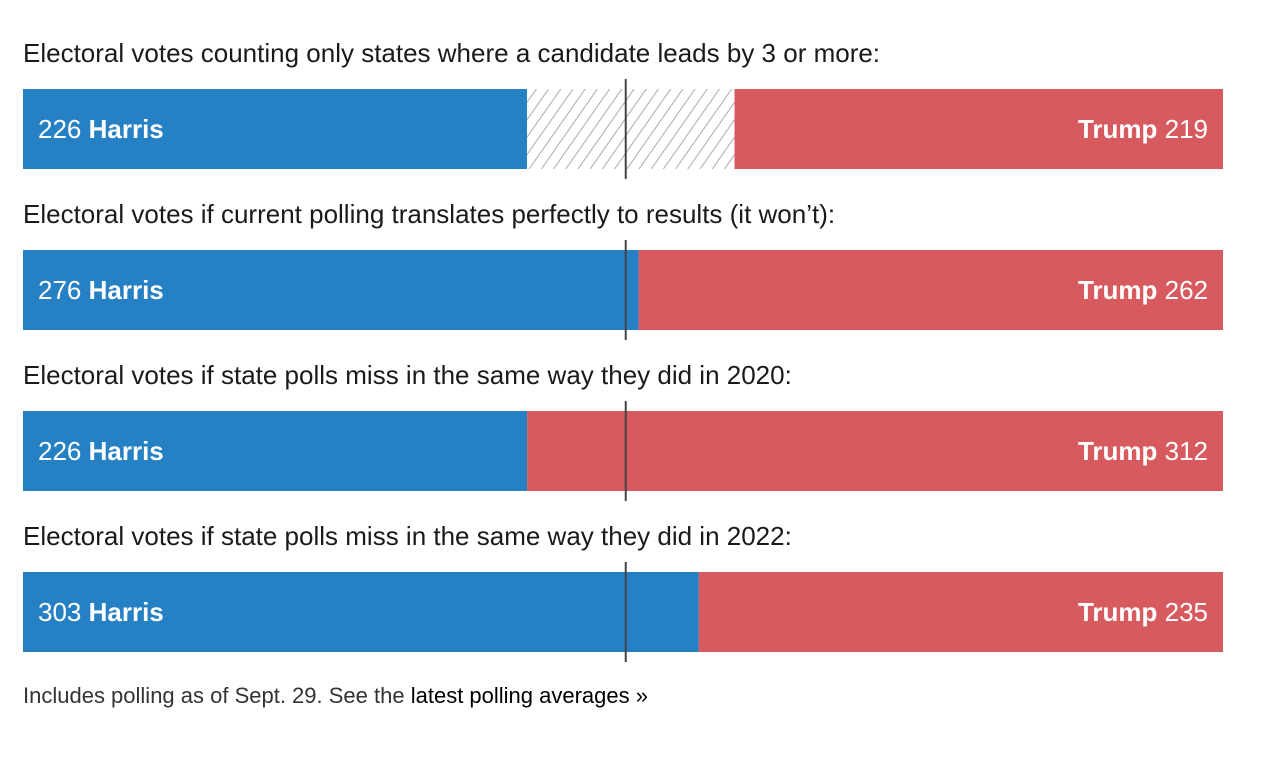 This screenshot has width=1276, height=772. I want to click on bar-container: 303 Harris Trump 235, so click(623, 612).